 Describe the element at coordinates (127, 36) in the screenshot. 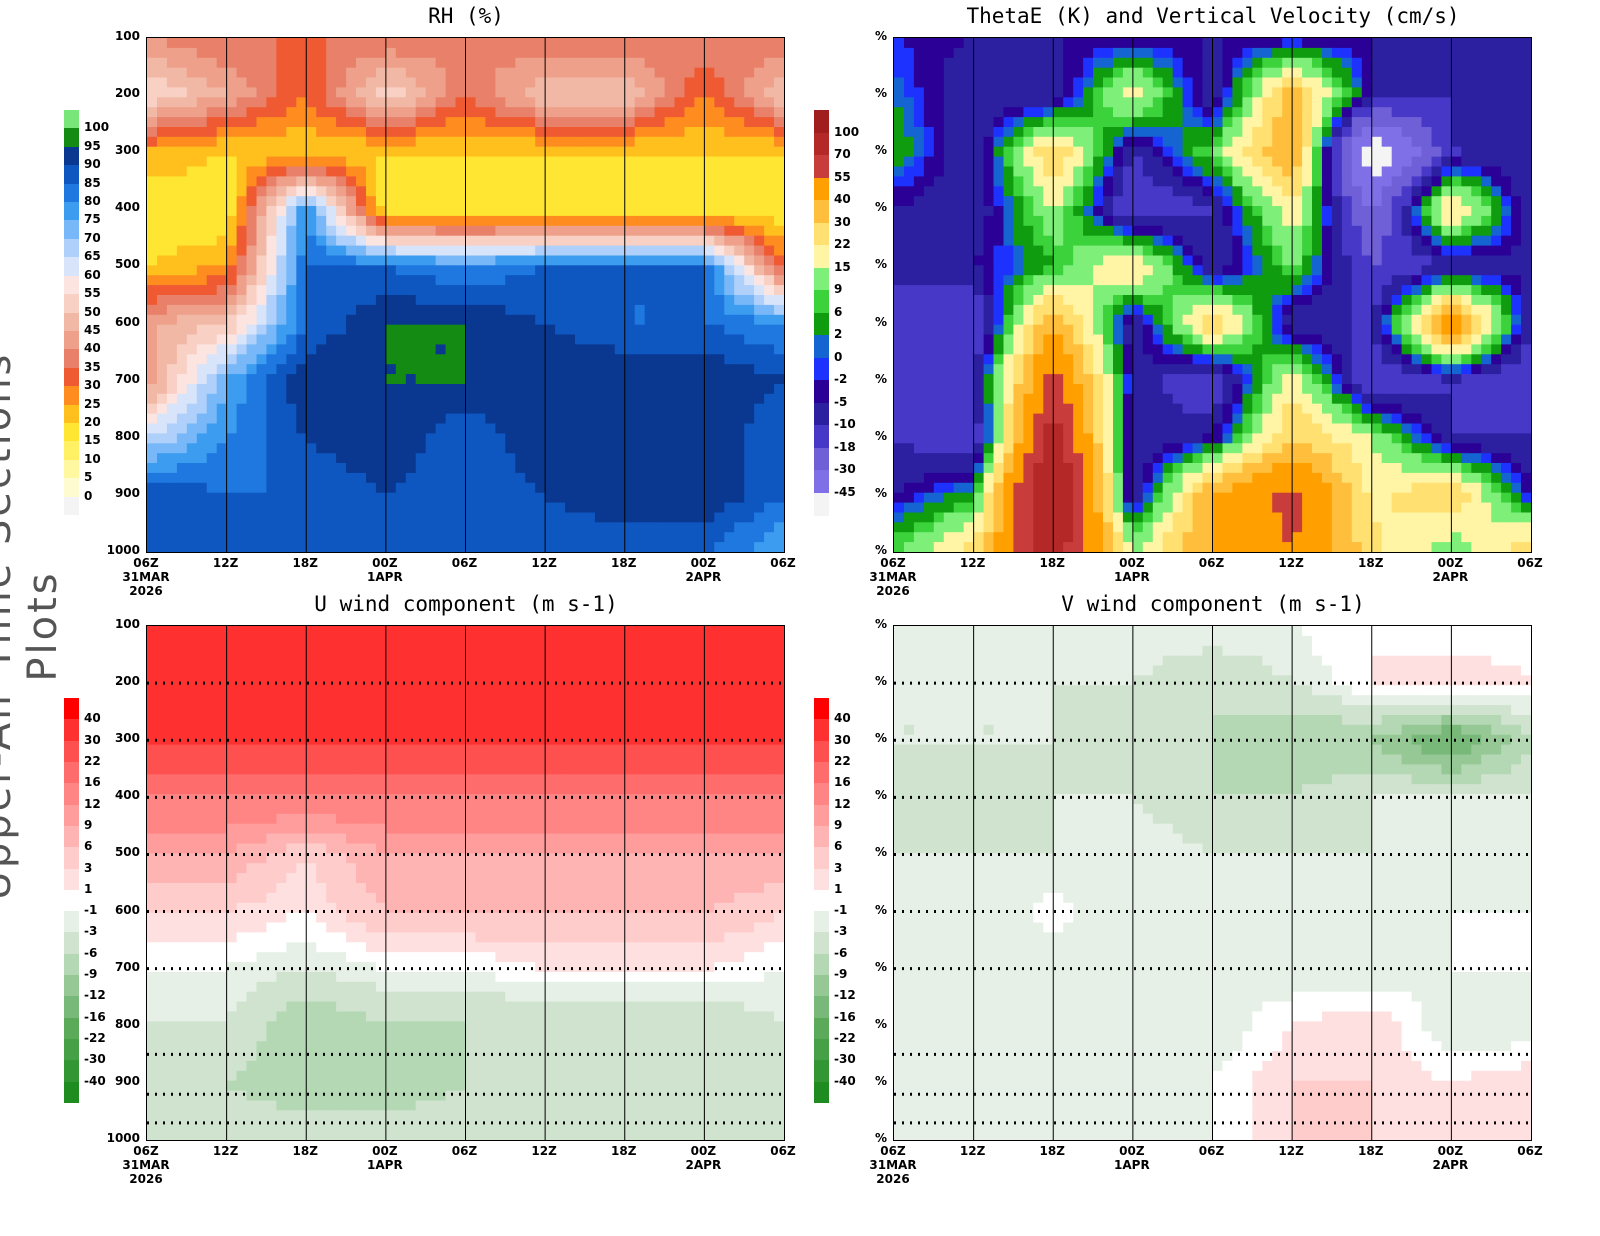

I see `y-tick-label: 100` at that location.